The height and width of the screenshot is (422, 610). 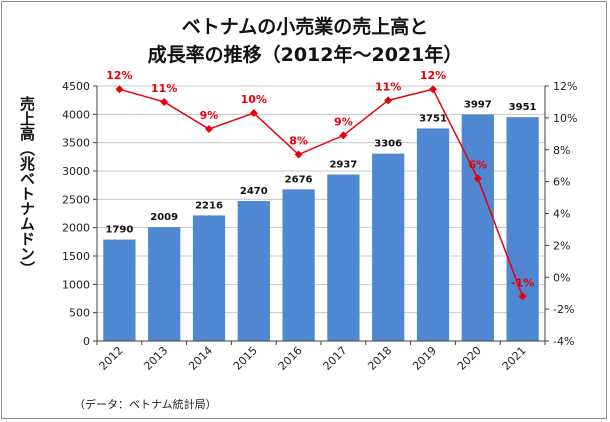 What do you see at coordinates (76, 228) in the screenshot?
I see `y-tick-label: 2000` at bounding box center [76, 228].